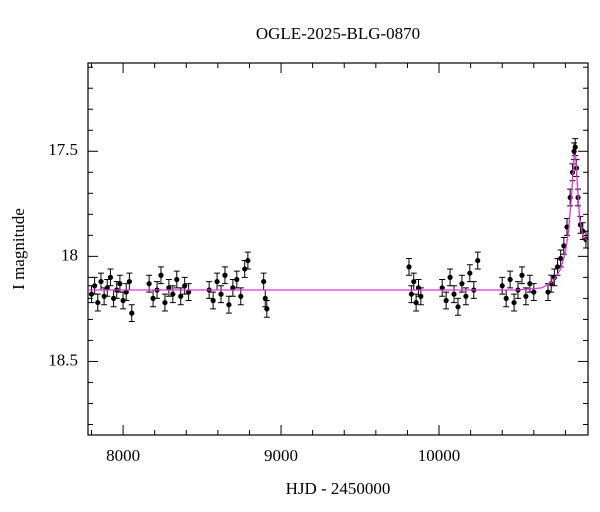  Describe the element at coordinates (439, 455) in the screenshot. I see `x-tick-label: 10000` at that location.